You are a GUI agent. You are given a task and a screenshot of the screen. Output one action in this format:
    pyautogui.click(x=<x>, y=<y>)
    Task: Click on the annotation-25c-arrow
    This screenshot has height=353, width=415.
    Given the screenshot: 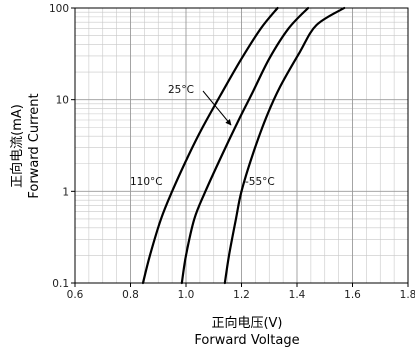 What is the action you would take?
    pyautogui.click(x=217, y=108)
    